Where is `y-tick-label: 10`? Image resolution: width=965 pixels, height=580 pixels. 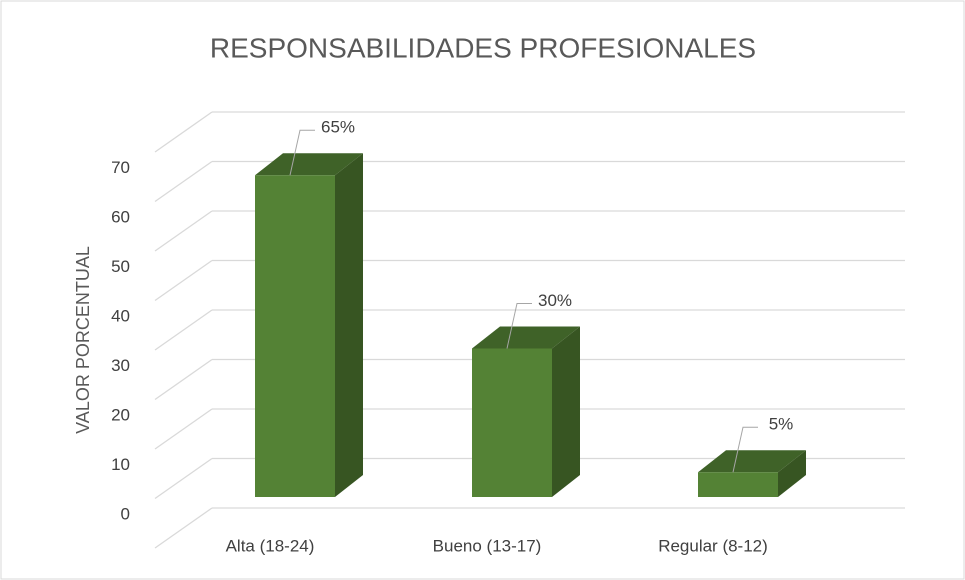
y-tick-label: 10 is located at coordinates (120, 464).